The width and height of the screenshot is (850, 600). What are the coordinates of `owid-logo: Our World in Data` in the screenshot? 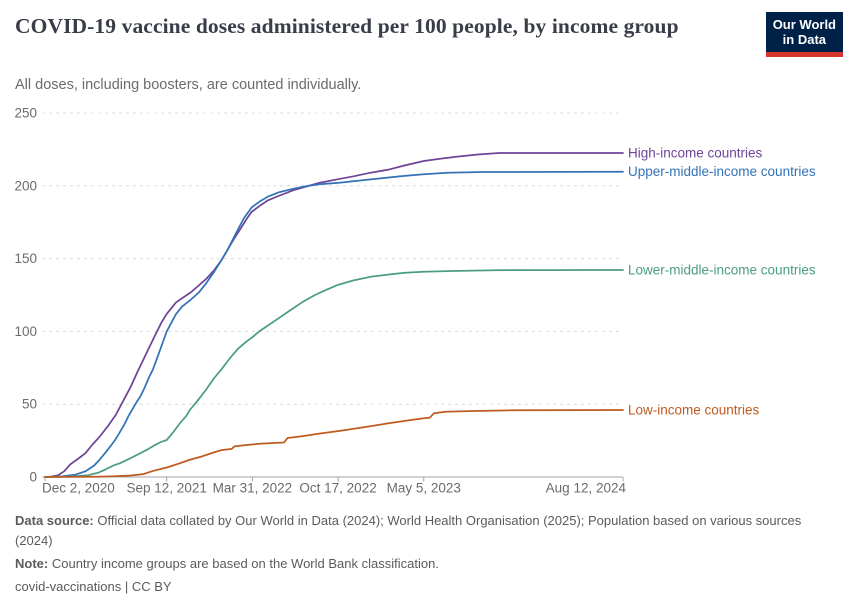 It's located at (804, 34).